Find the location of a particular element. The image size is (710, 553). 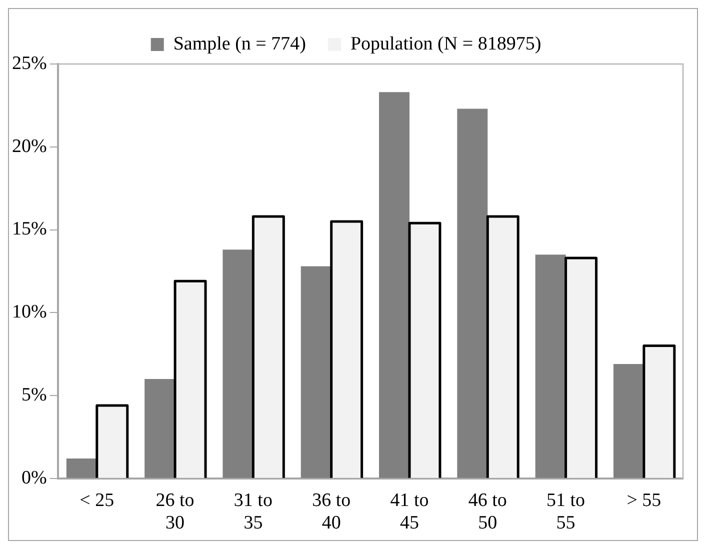

y-tick-label: 15% is located at coordinates (29, 229).